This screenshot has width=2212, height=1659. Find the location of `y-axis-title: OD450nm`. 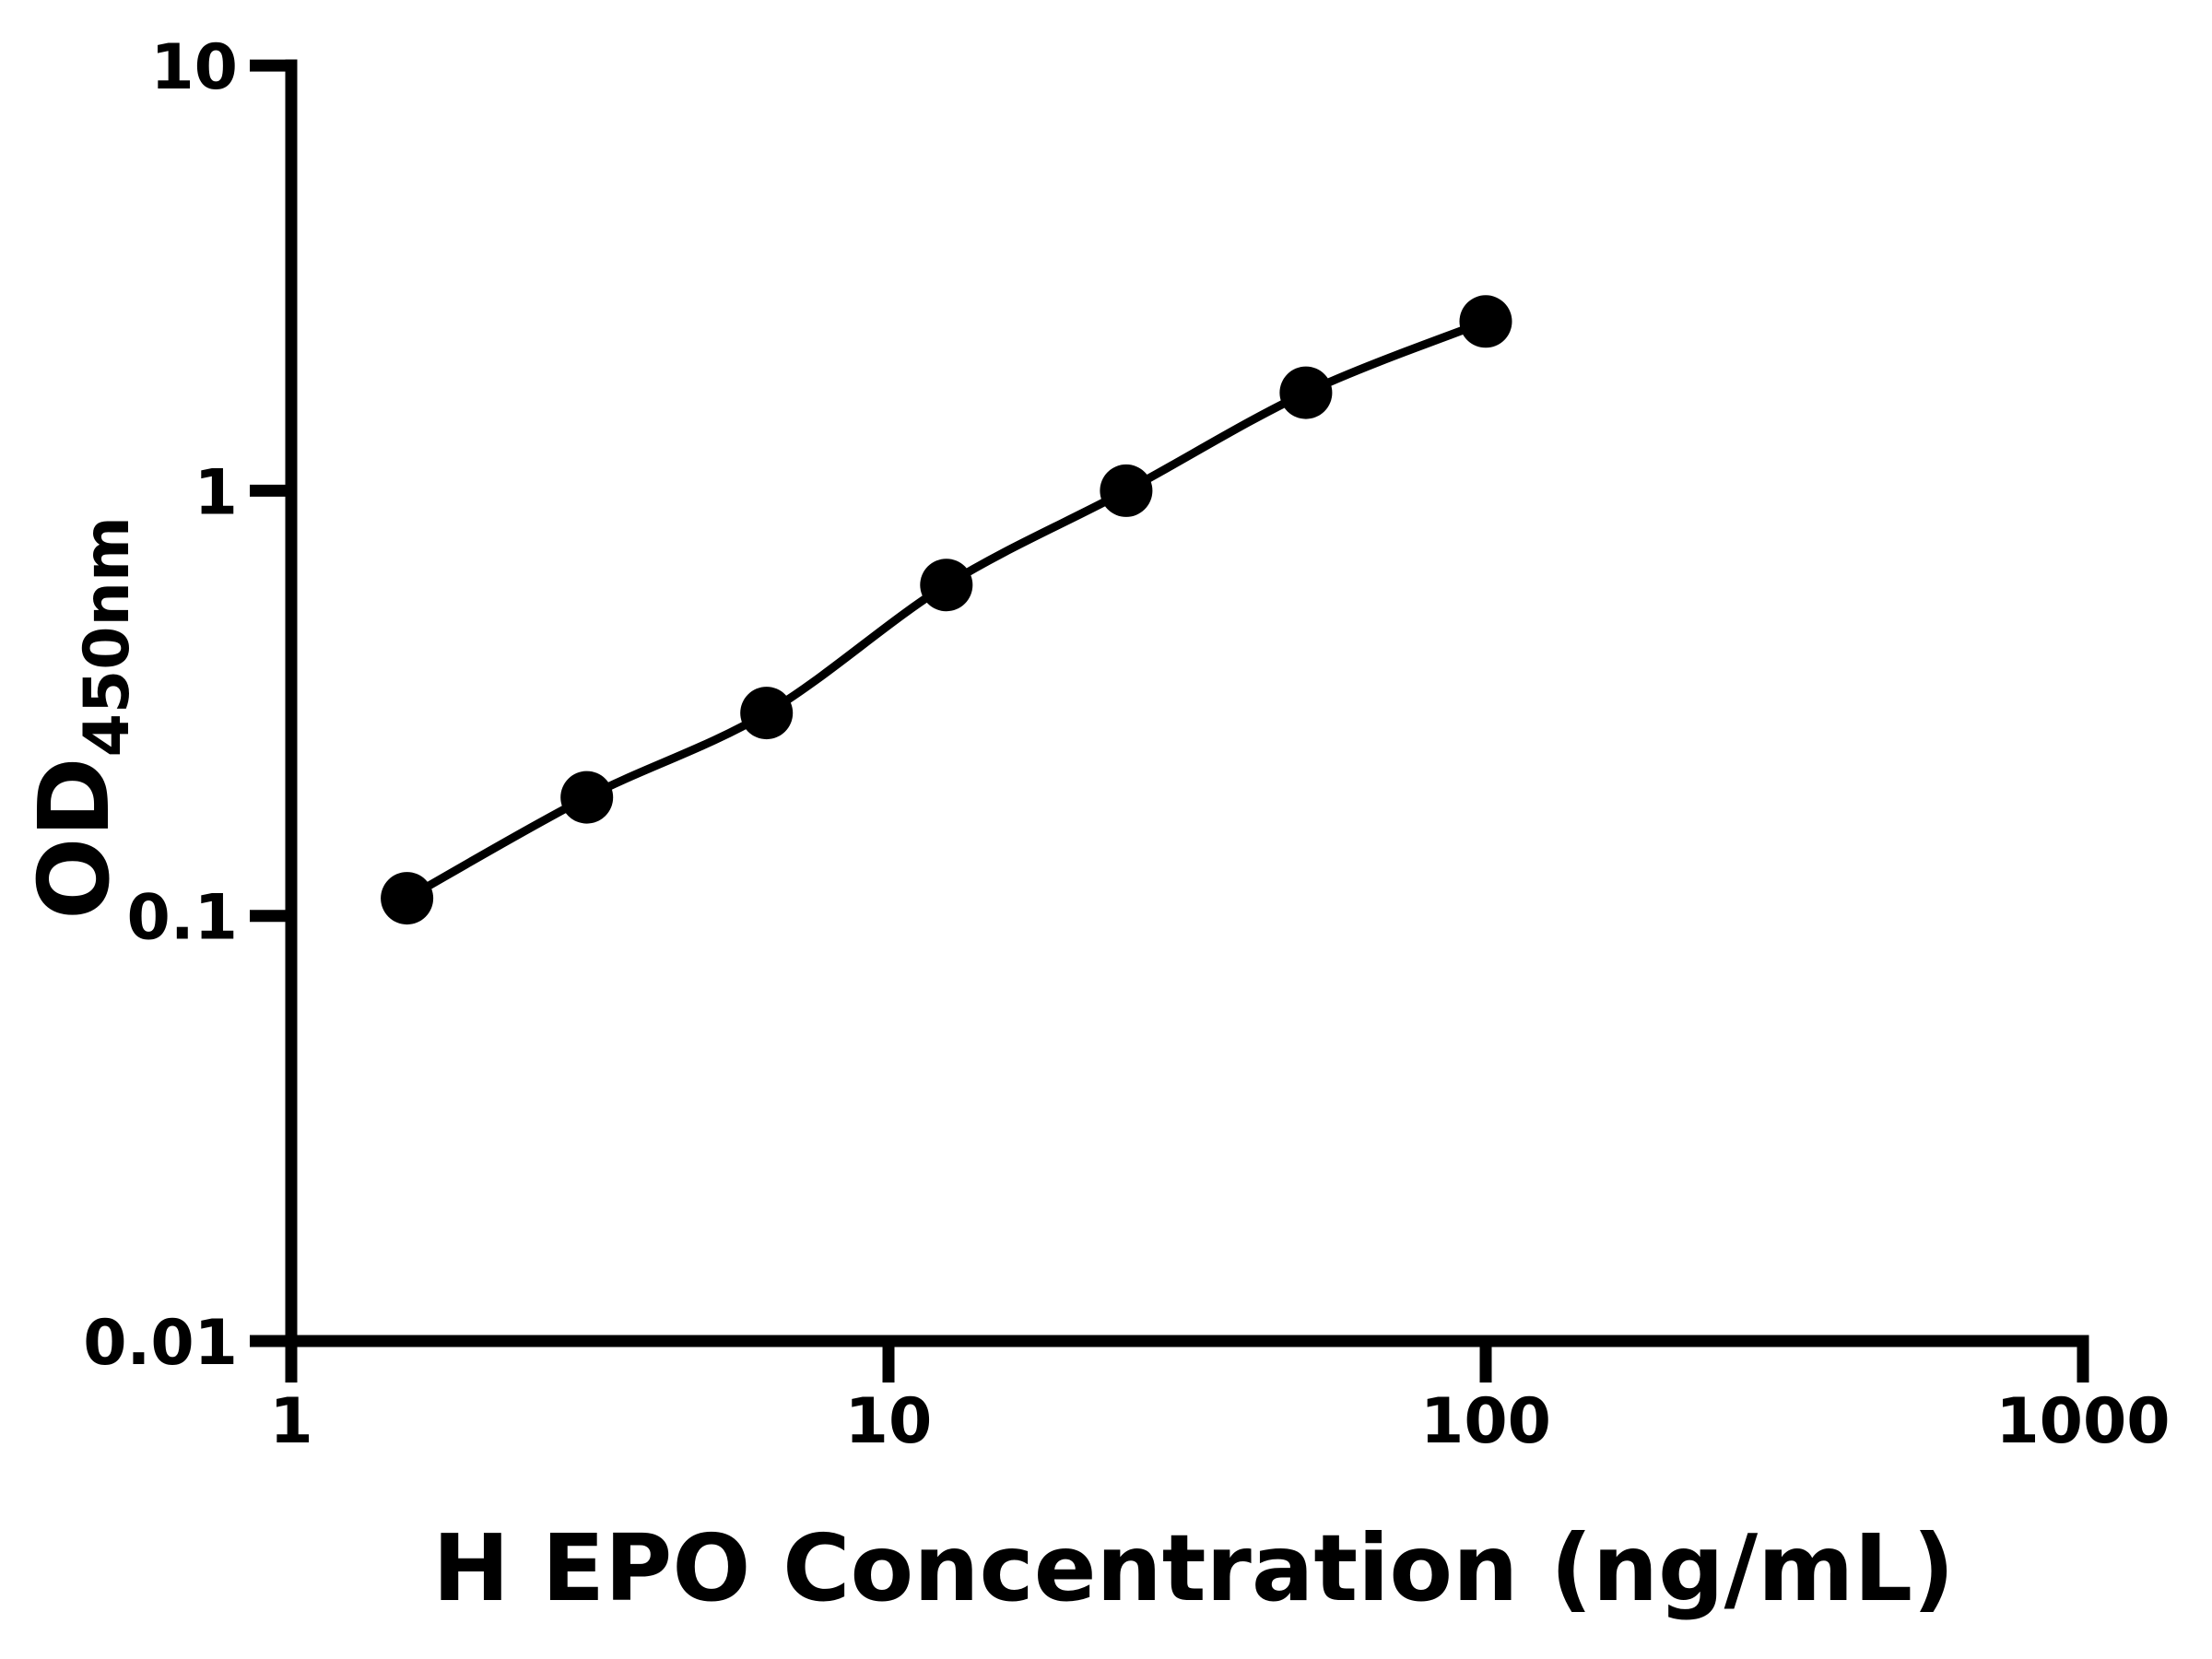

y-axis-title: OD450nm is located at coordinates (81, 718).